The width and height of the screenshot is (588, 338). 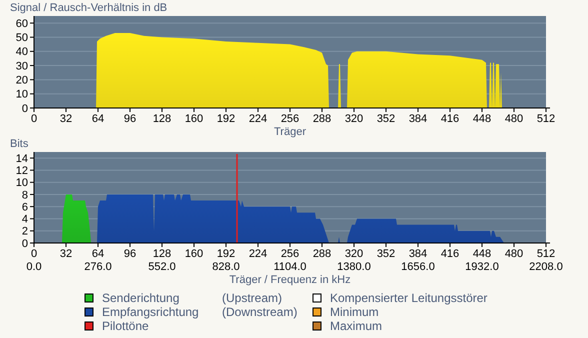 I want to click on legend-label: Minimum, so click(x=354, y=312).